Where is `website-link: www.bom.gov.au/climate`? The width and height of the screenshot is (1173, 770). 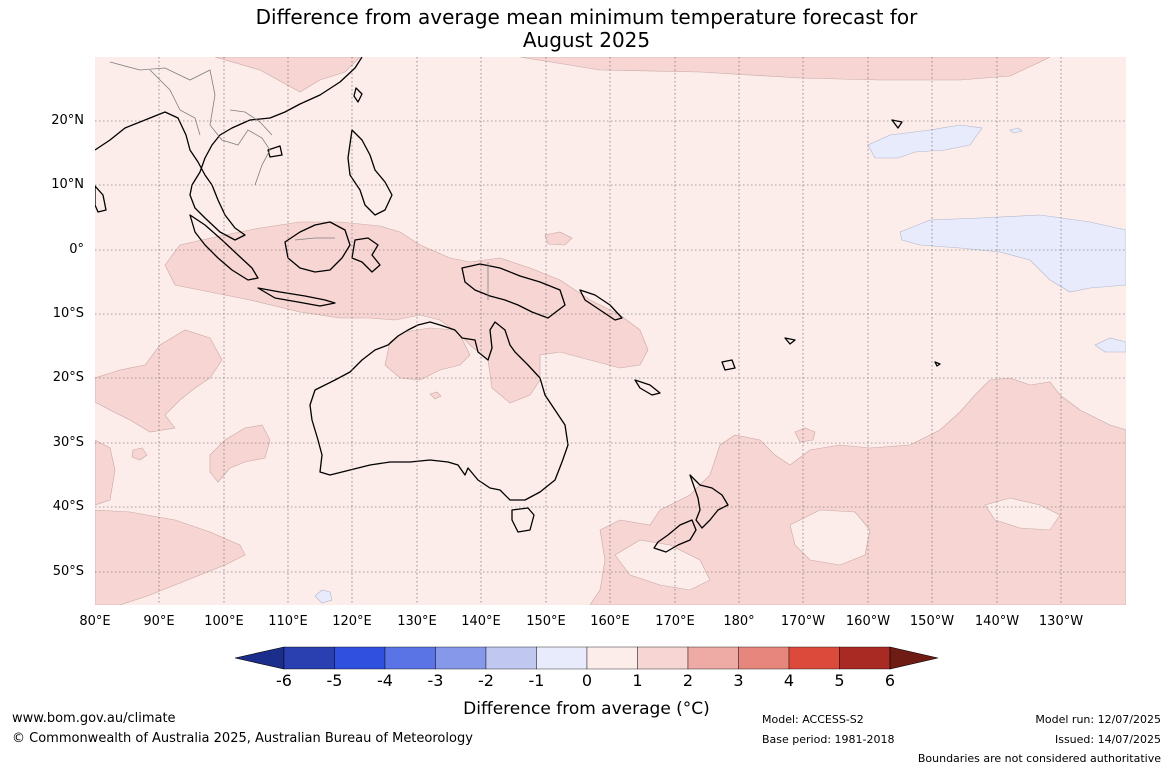
website-link: www.bom.gov.au/climate is located at coordinates (94, 718).